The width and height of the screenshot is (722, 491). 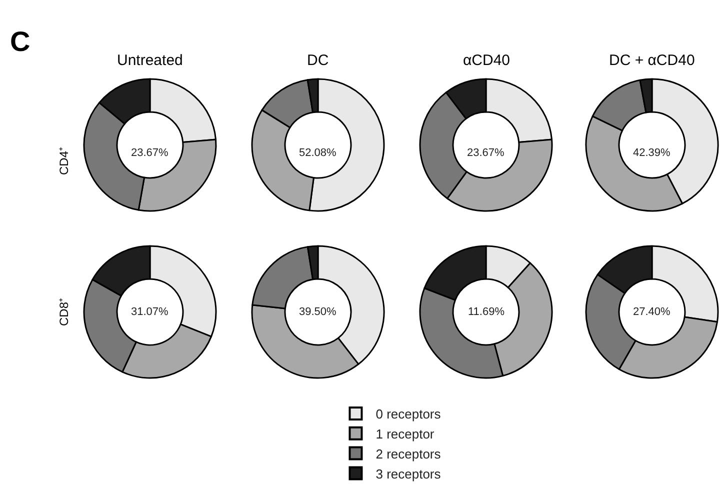 I want to click on text: 31.07%, so click(x=150, y=312).